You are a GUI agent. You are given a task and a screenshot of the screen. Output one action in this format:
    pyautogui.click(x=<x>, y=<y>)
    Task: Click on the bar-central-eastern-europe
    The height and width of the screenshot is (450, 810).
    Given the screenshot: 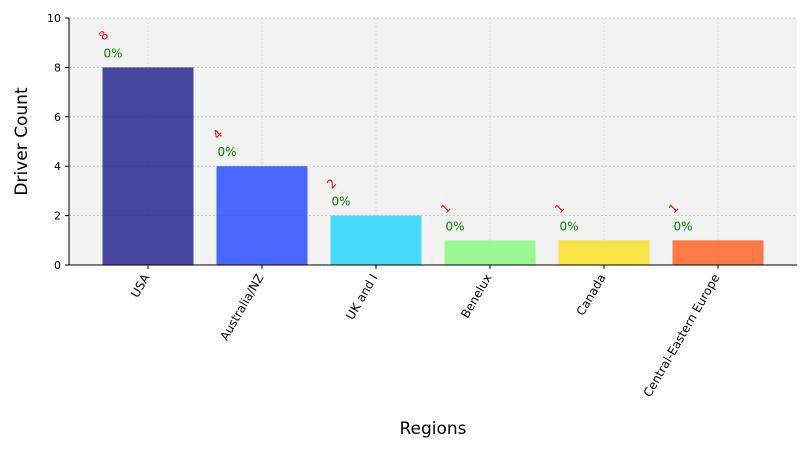 What is the action you would take?
    pyautogui.click(x=718, y=252)
    